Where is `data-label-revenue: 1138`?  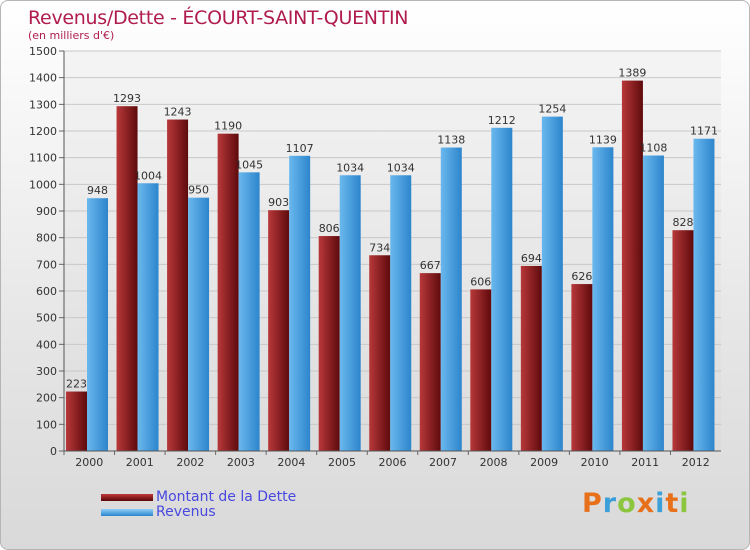
data-label-revenue: 1138 is located at coordinates (451, 140).